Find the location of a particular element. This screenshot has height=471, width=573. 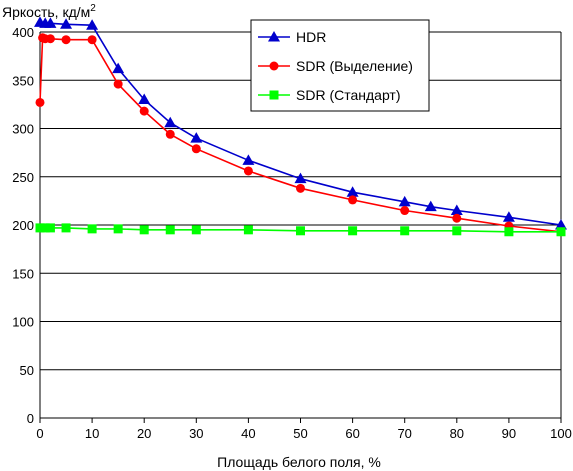

y-tick-label: 400 is located at coordinates (23, 32).